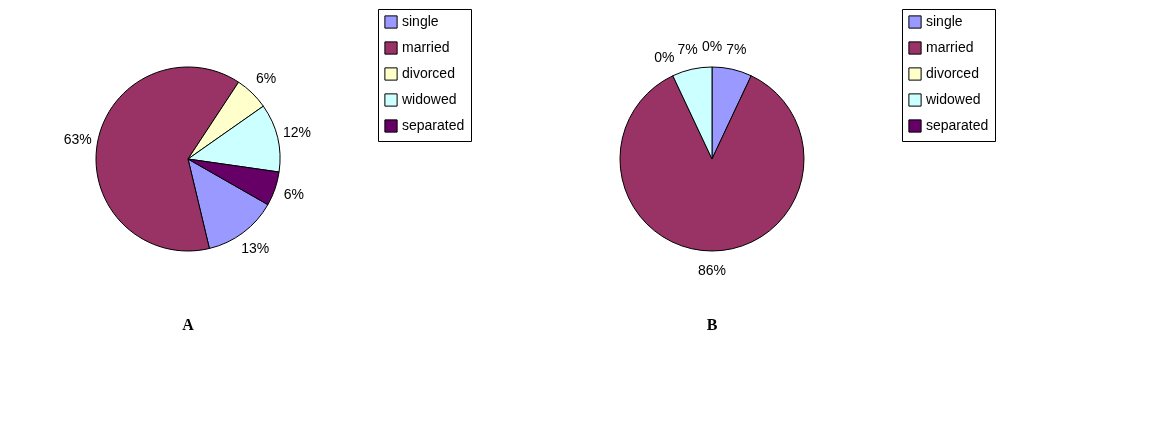  What do you see at coordinates (255, 247) in the screenshot?
I see `data-label: 13%` at bounding box center [255, 247].